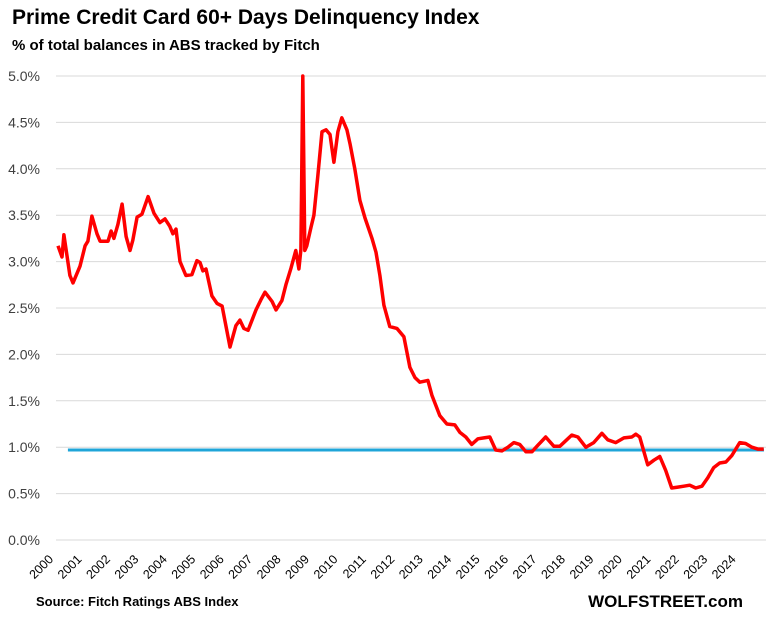  What do you see at coordinates (354, 566) in the screenshot?
I see `x-tick-label: 2011` at bounding box center [354, 566].